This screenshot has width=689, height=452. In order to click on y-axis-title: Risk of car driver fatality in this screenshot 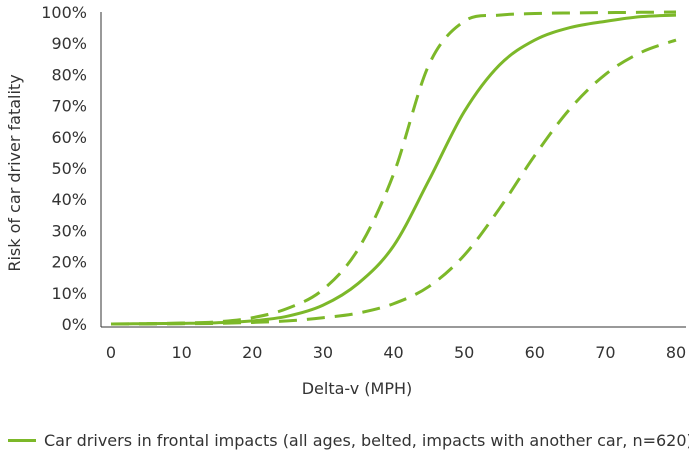, I will do `click(14, 172)`.